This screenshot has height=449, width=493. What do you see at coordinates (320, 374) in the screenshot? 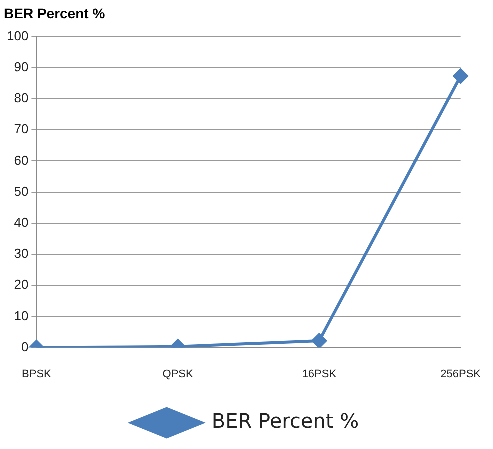
I see `x-tick-label: 16PSK` at bounding box center [320, 374].